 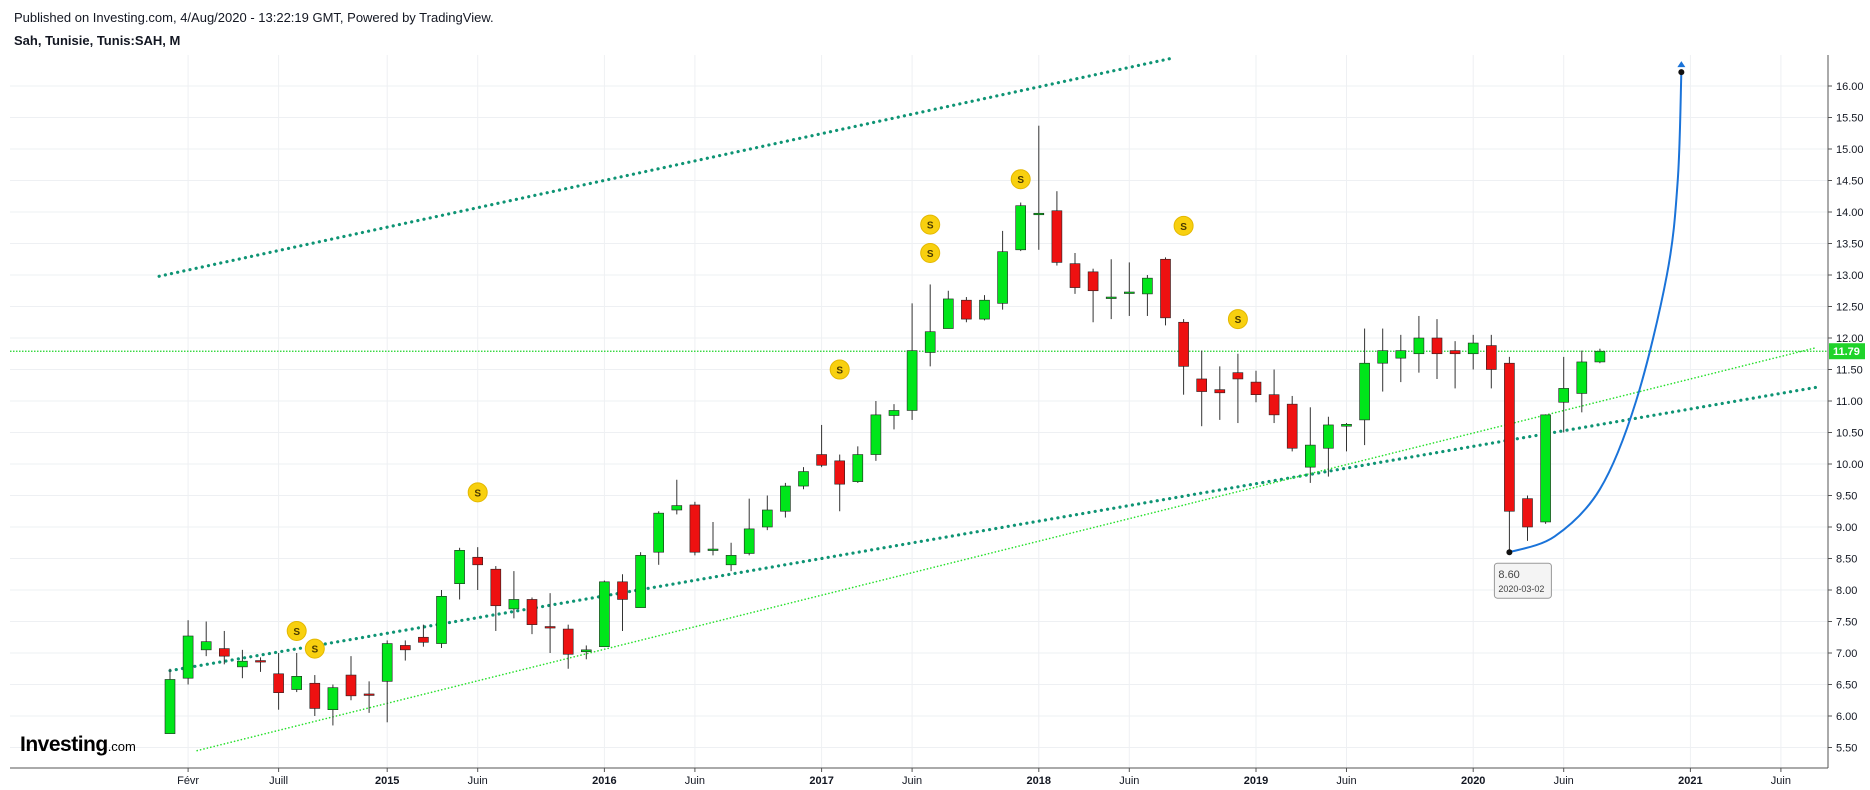 What do you see at coordinates (1522, 574) in the screenshot?
I see `low-annotation: 8.60 2020-03-02` at bounding box center [1522, 574].